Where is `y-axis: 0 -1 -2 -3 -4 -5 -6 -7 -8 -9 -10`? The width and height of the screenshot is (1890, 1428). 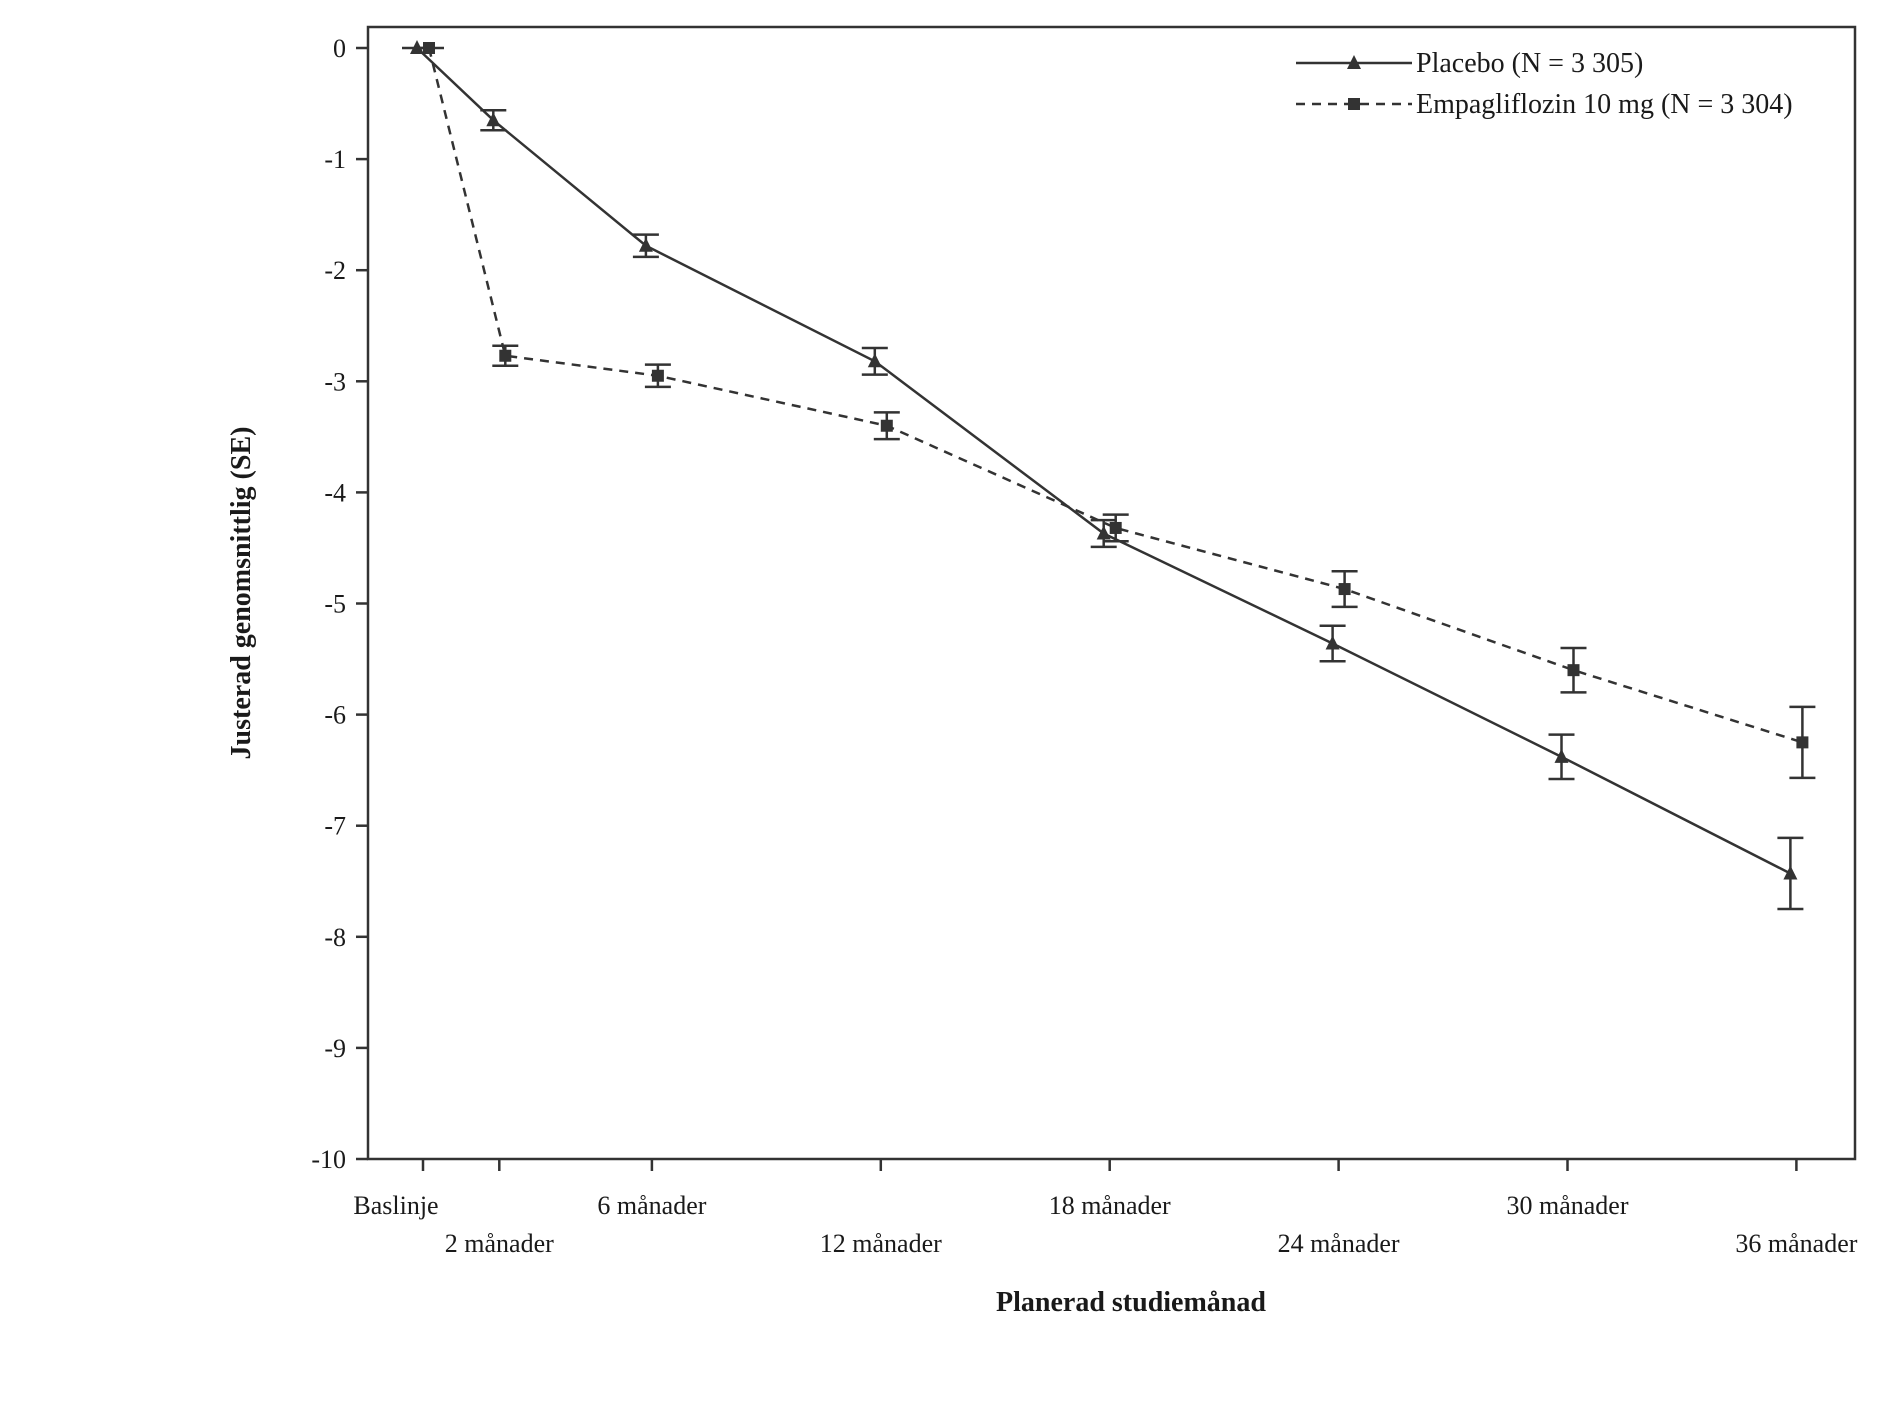
y-axis: 0 -1 -2 -3 -4 -5 -6 -7 -8 -9 -10 is located at coordinates (339, 604).